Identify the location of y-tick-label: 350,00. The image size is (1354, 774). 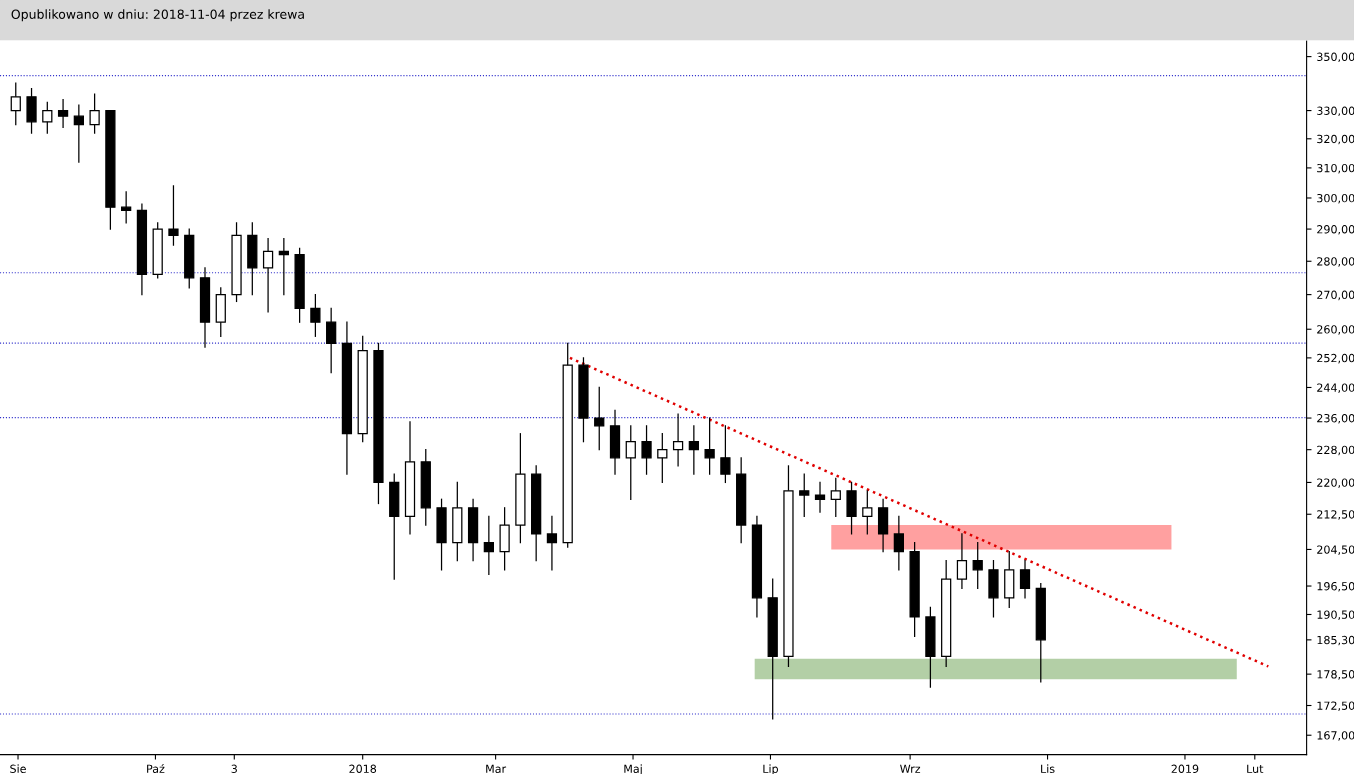
(1335, 57).